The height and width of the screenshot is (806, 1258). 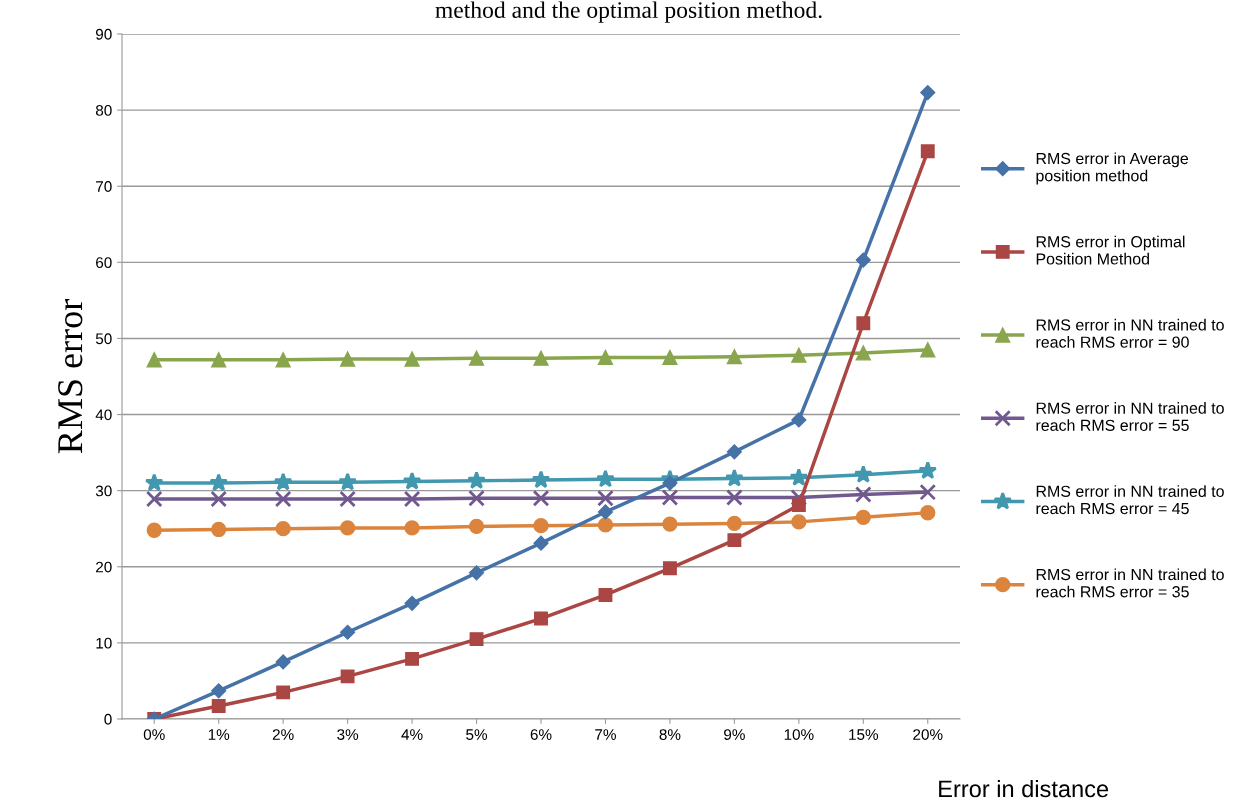 What do you see at coordinates (103, 491) in the screenshot?
I see `y-tick-label: 30` at bounding box center [103, 491].